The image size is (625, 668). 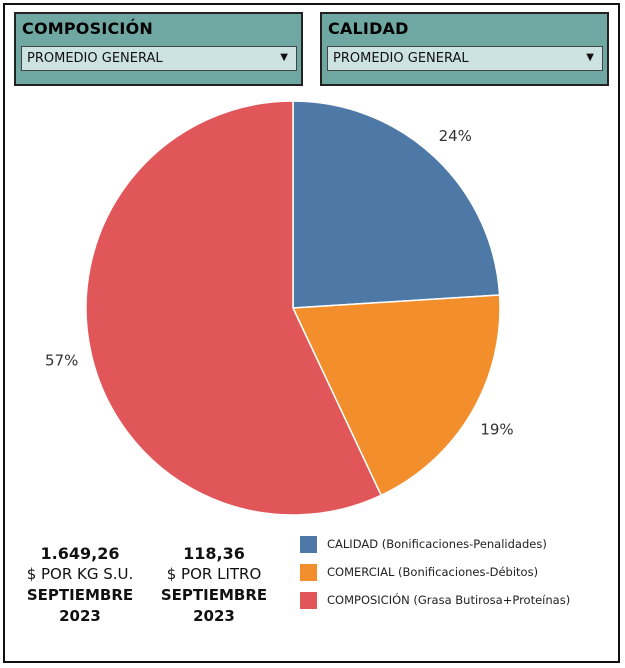 What do you see at coordinates (61, 361) in the screenshot?
I see `pie-slice-label-2: 57%` at bounding box center [61, 361].